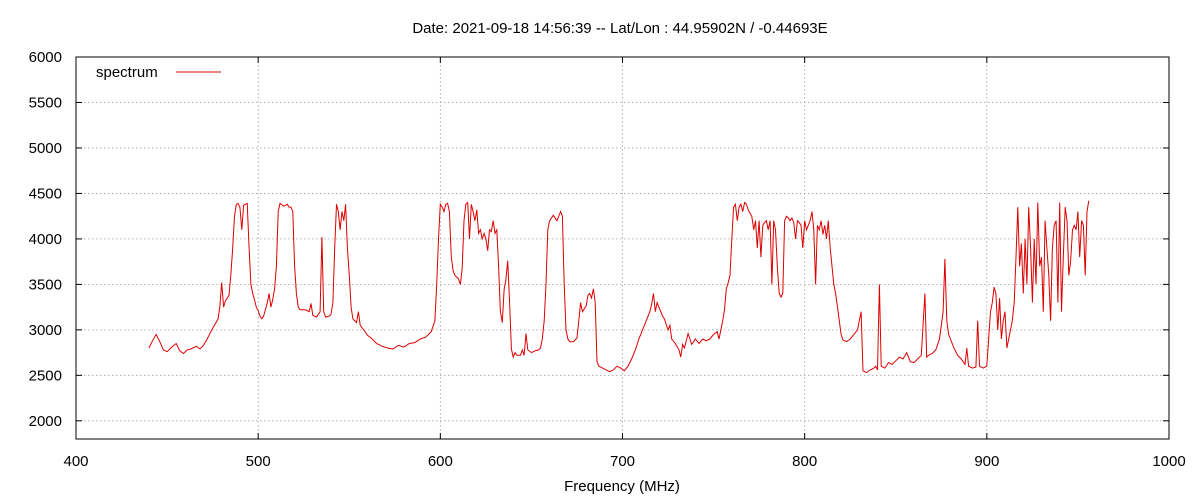 The height and width of the screenshot is (500, 1200). Describe the element at coordinates (45, 102) in the screenshot. I see `y-tick-label: 5500` at that location.